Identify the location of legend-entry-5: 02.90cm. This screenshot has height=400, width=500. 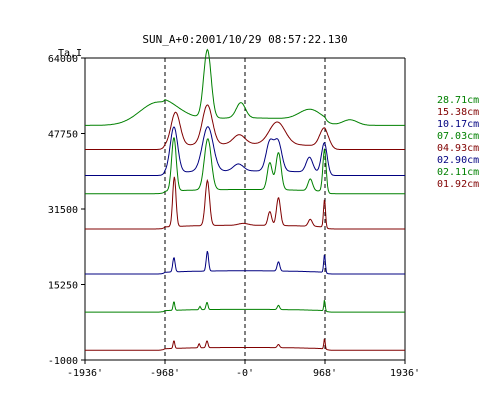
(458, 160).